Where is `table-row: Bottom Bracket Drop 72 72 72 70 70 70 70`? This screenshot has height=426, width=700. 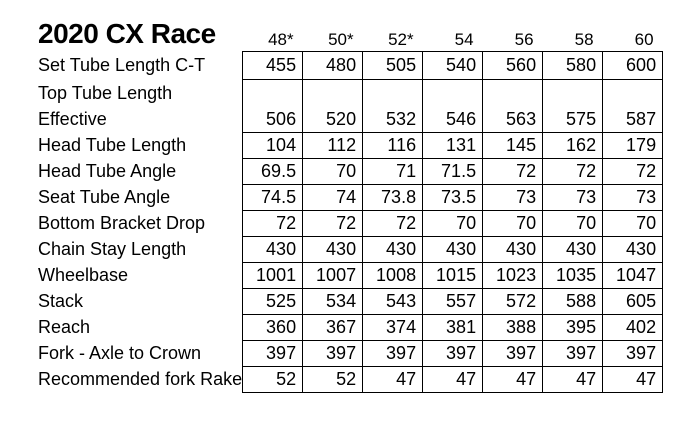
table-row: Bottom Bracket Drop 72 72 72 70 70 70 70 is located at coordinates (351, 223).